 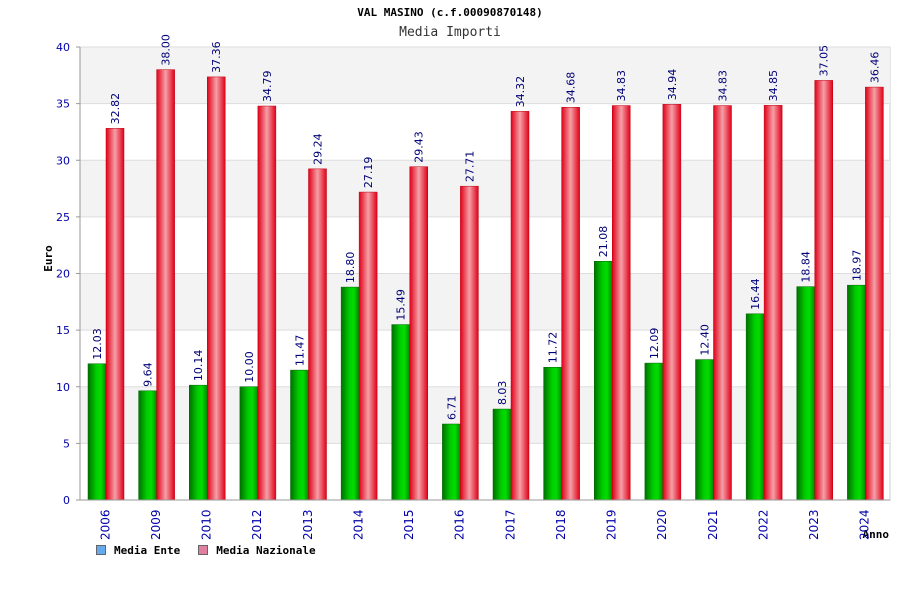 What do you see at coordinates (48, 258) in the screenshot?
I see `y-axis-title: Euro` at bounding box center [48, 258].